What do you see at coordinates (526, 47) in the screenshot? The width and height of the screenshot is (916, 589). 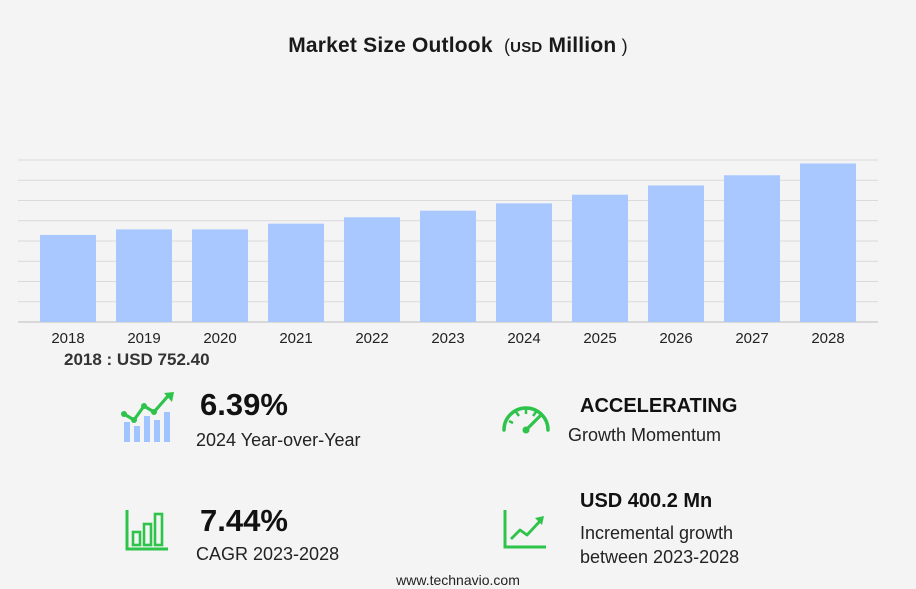 I see `title-unit-prefix: USD` at bounding box center [526, 47].